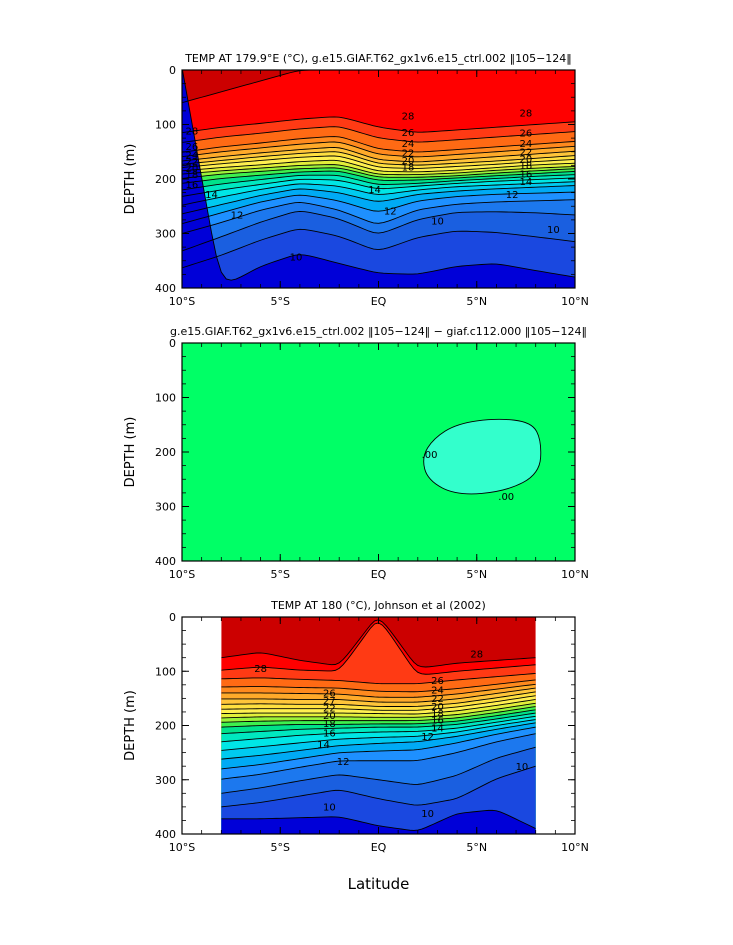 This screenshot has height=945, width=733. I want to click on panel-title: TEMP AT 180 (°C), Johnson et al (2002), so click(378, 605).